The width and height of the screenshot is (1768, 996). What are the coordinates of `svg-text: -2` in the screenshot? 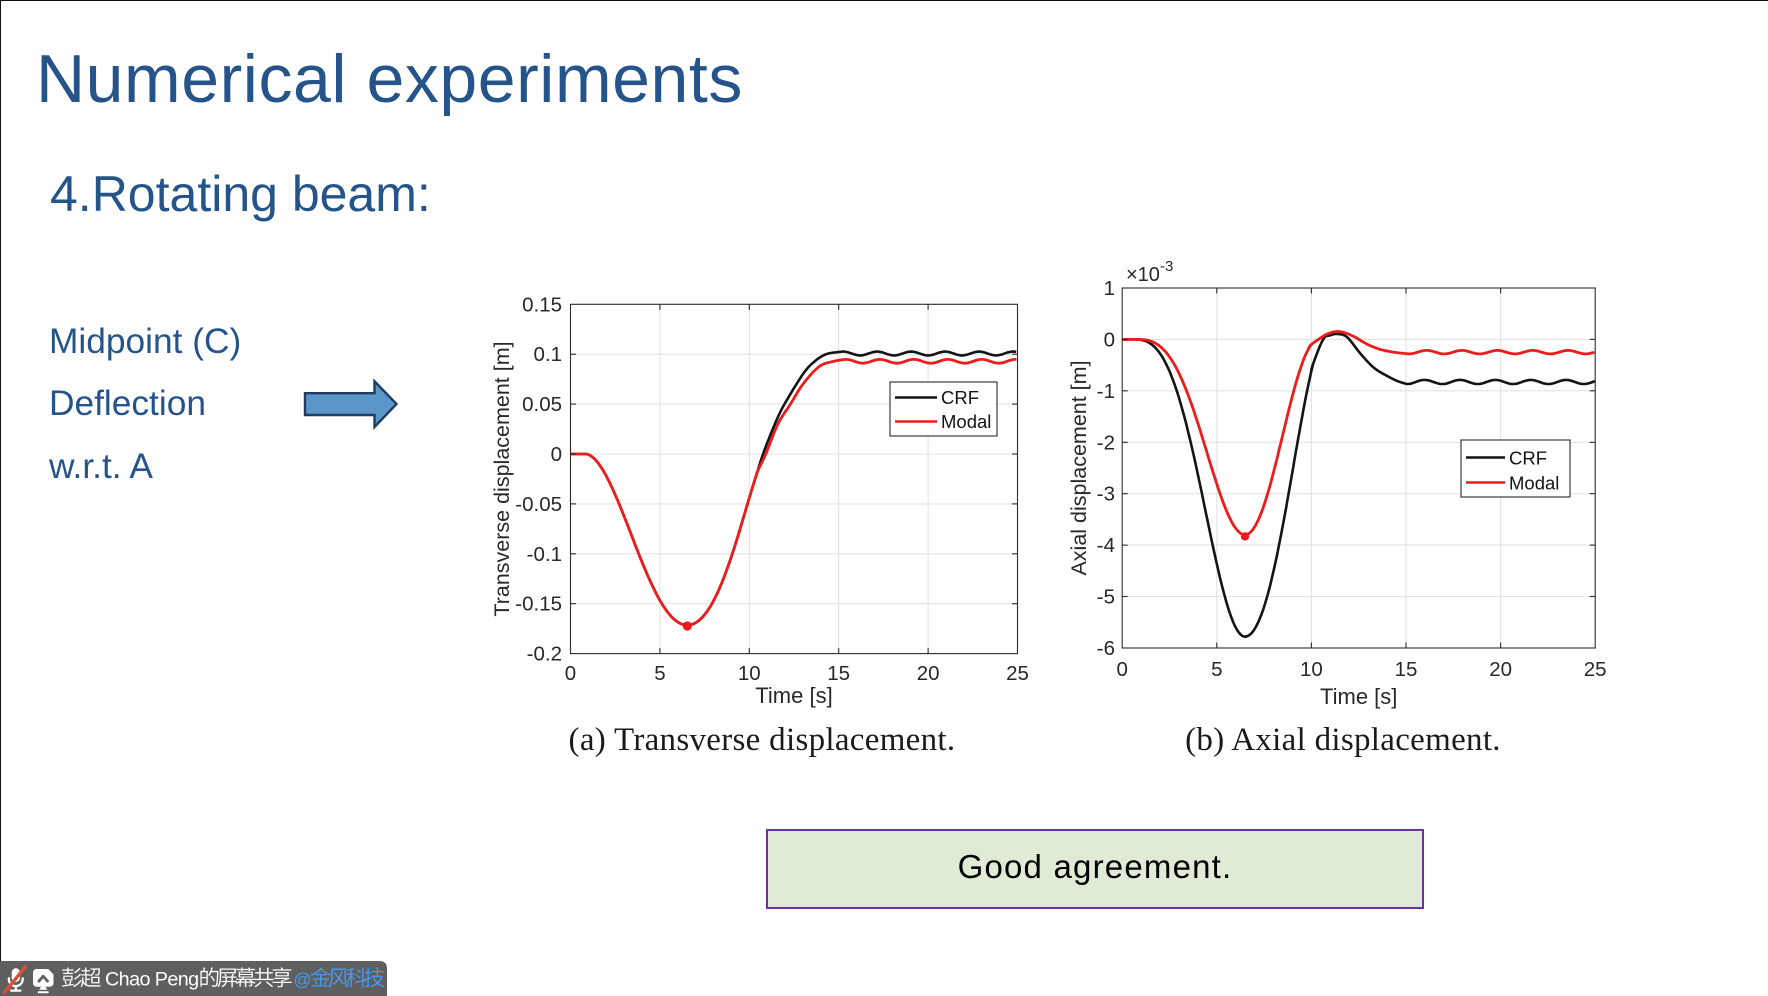 It's located at (1106, 442).